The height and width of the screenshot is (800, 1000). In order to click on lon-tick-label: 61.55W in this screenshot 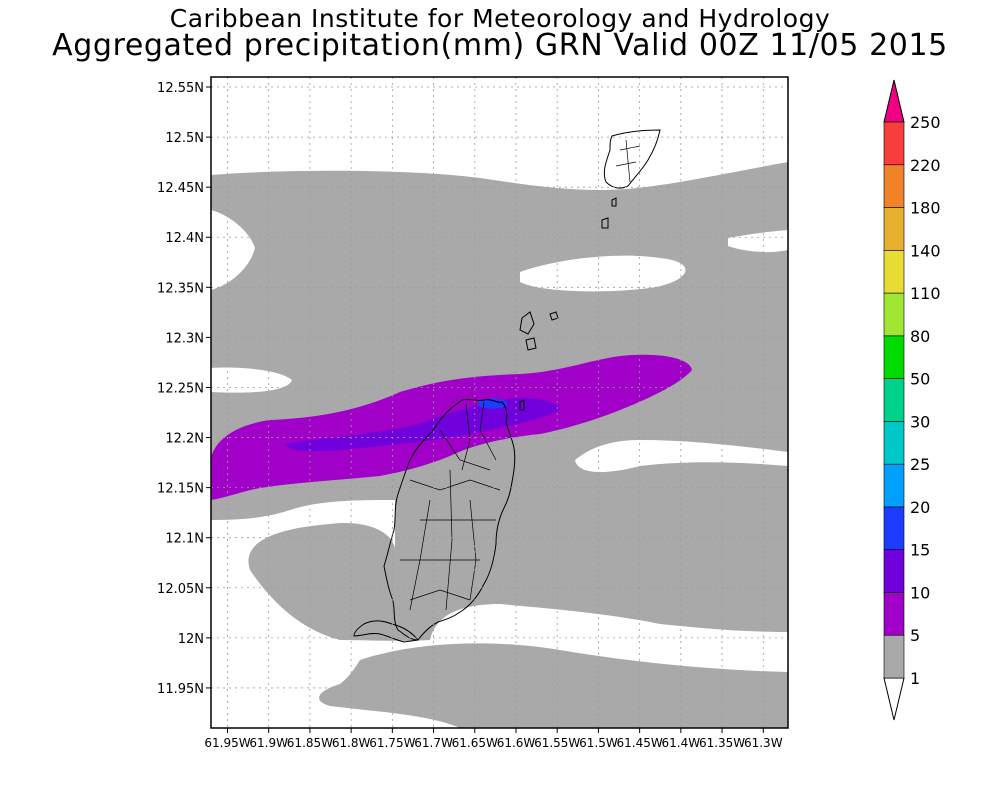, I will do `click(557, 743)`.